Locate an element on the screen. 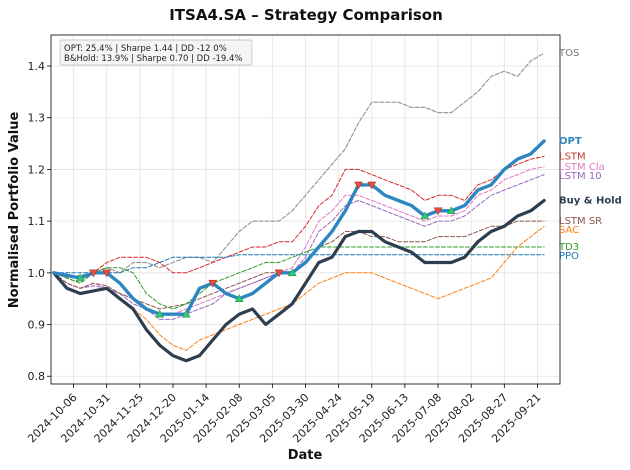  y-tick-label: 1.1 is located at coordinates (37, 221).